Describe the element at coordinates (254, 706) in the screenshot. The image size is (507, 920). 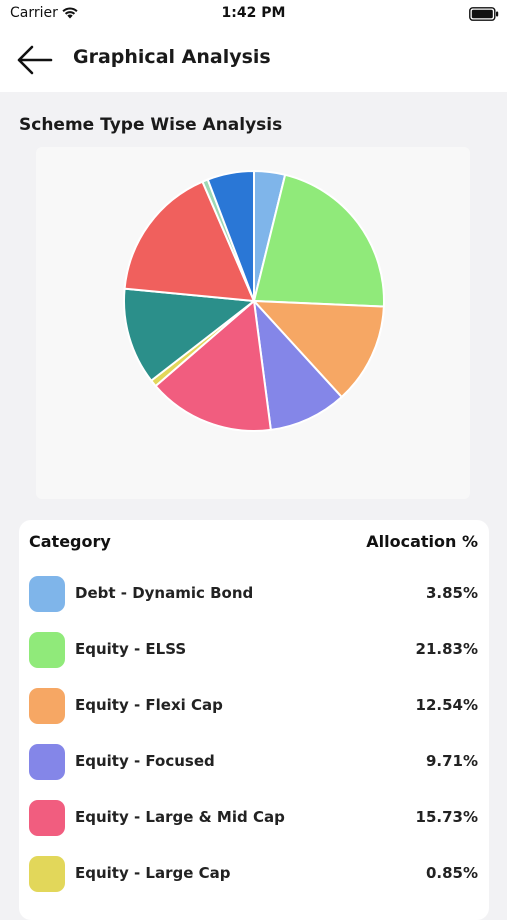
I see `table-row: Equity - Flexi Cap 12.54%` at that location.